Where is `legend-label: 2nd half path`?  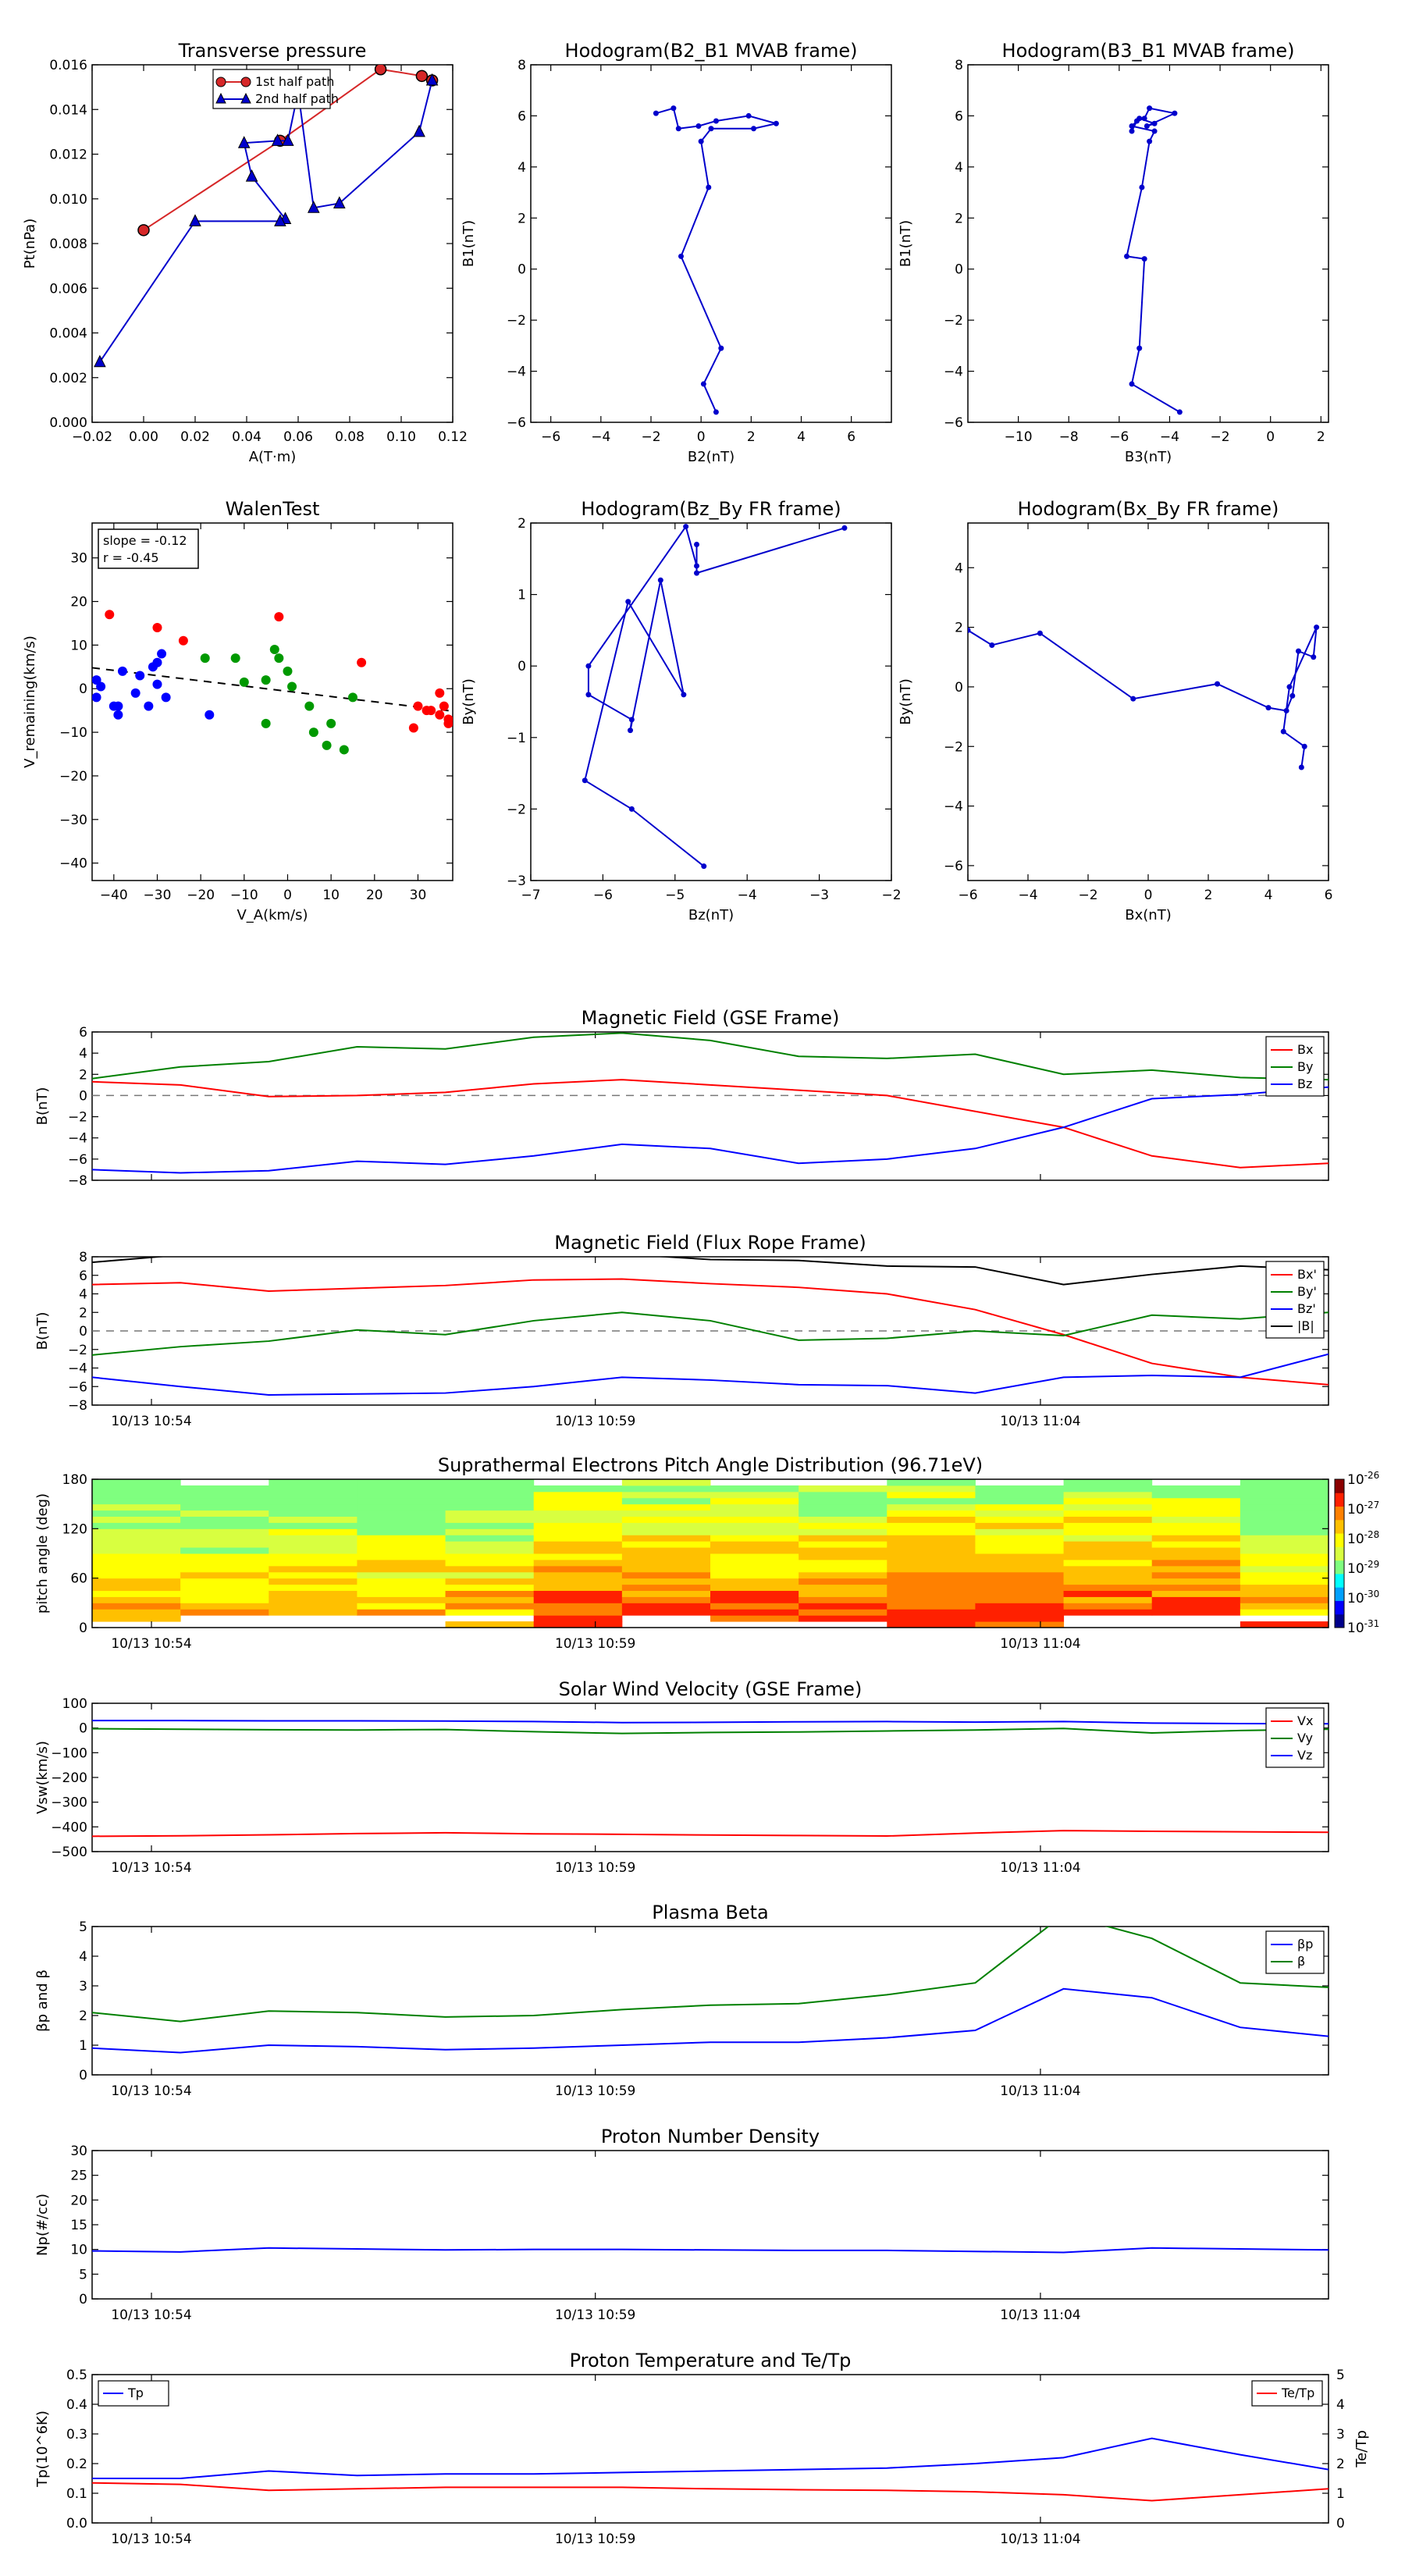 legend-label: 2nd half path is located at coordinates (297, 98).